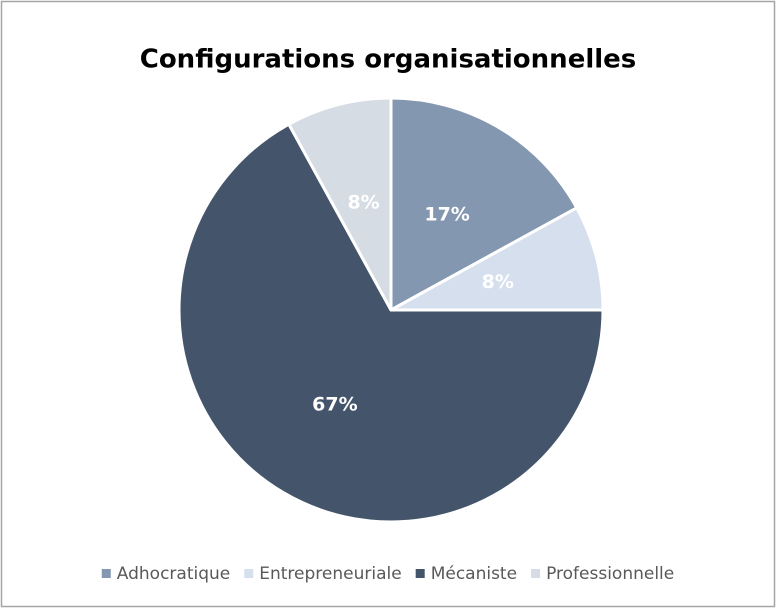 This screenshot has height=609, width=777. Describe the element at coordinates (610, 574) in the screenshot. I see `legend-label: Professionnelle` at that location.